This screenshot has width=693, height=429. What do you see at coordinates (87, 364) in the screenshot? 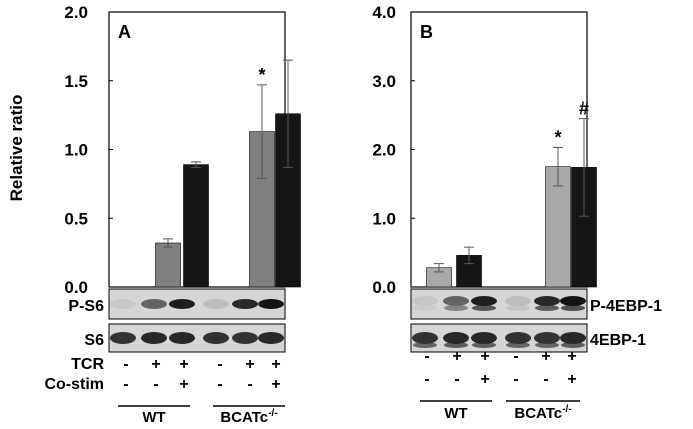
I see `tcr-label: TCR` at bounding box center [87, 364].